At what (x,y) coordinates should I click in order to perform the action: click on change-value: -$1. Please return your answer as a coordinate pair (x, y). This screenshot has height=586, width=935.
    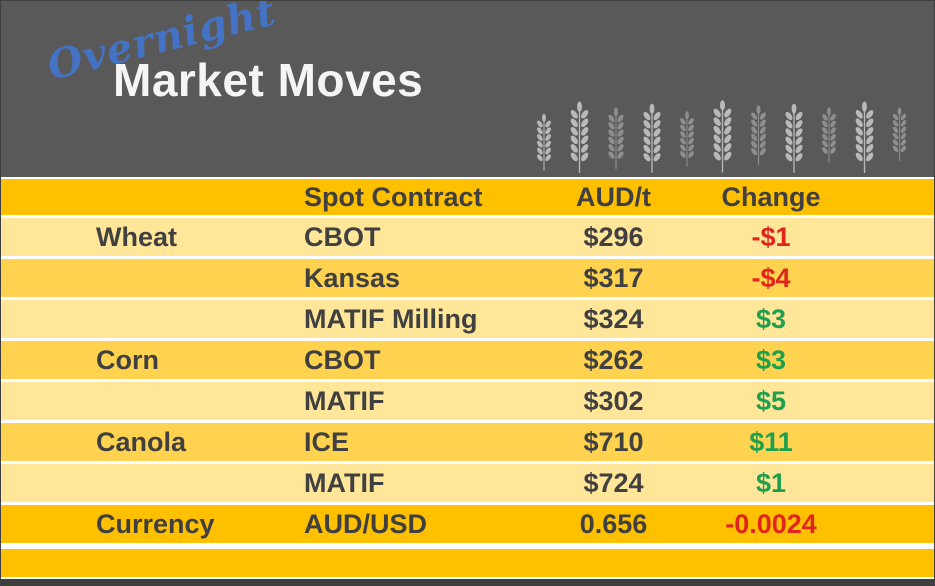
    Looking at the image, I should click on (771, 236).